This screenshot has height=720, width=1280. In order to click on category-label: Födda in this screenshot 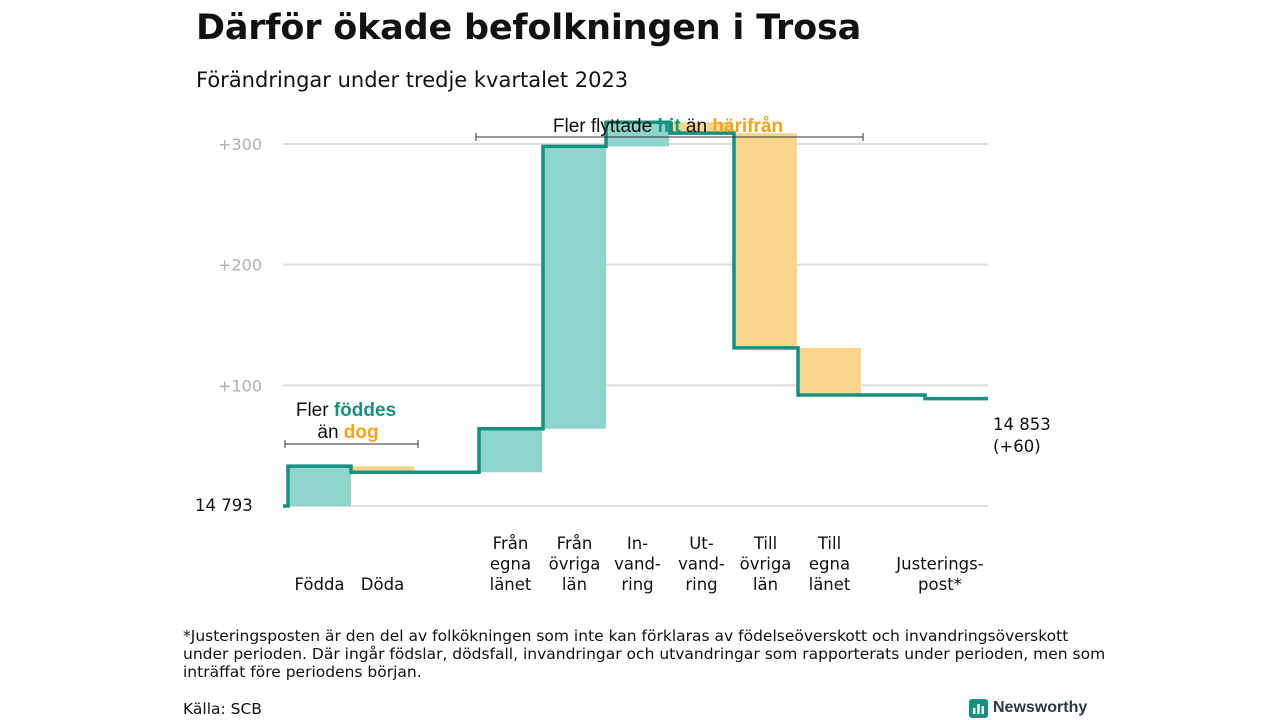, I will do `click(319, 584)`.